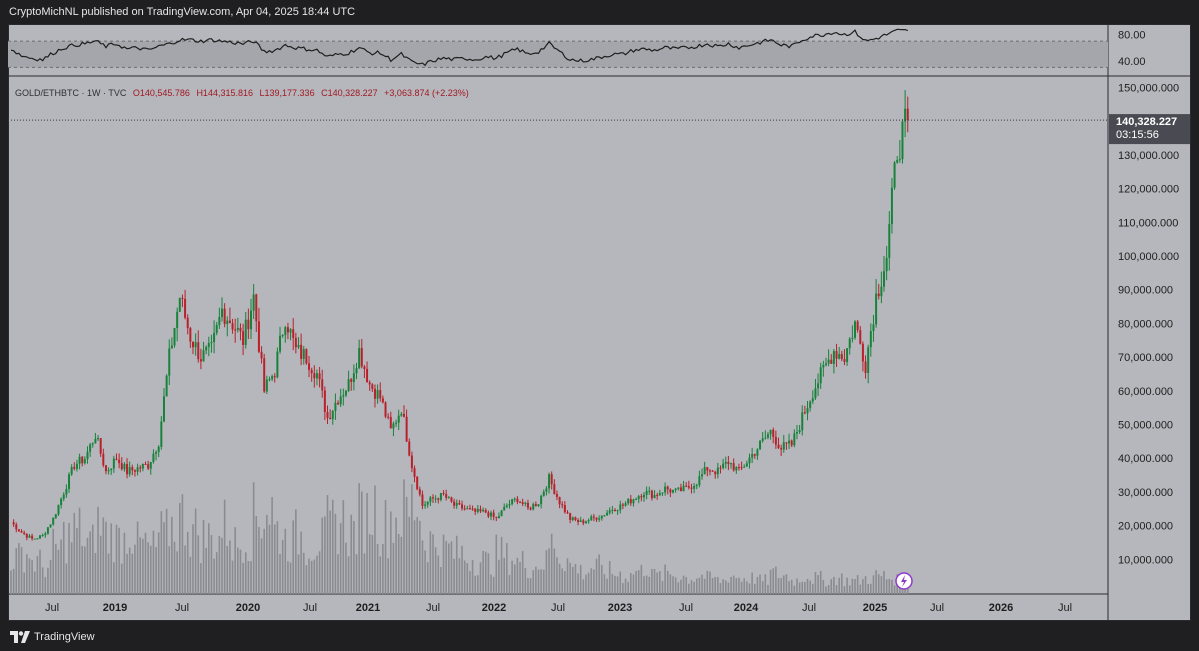  I want to click on price-tick-label: 30,000.000, so click(1145, 493).